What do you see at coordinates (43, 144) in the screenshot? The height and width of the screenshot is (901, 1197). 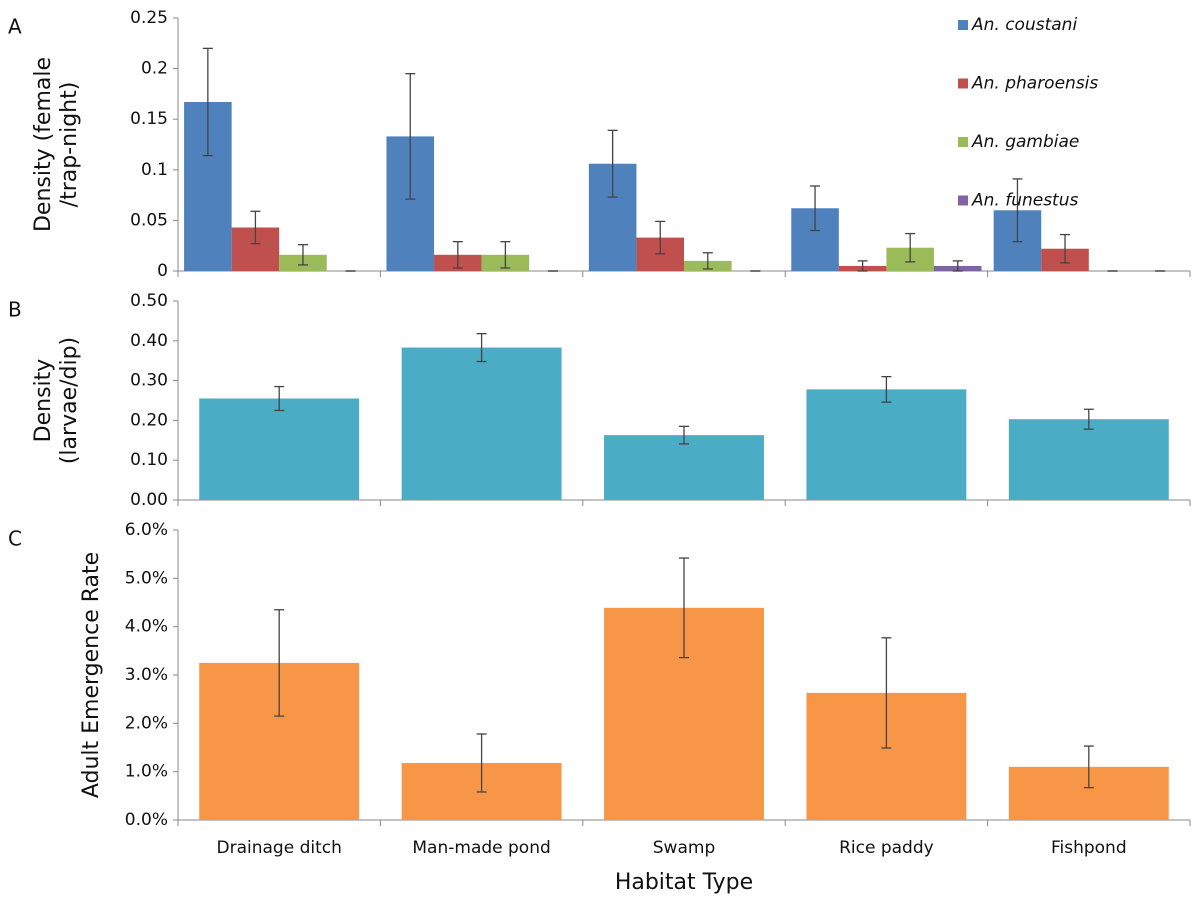 I see `y-axis-title: Density (female` at bounding box center [43, 144].